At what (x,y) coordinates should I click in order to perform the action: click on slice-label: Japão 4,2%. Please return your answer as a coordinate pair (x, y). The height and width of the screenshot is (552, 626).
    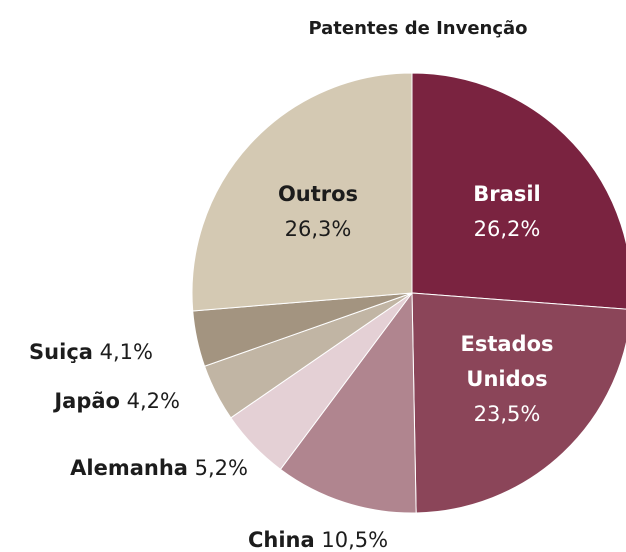
    Looking at the image, I should click on (117, 401).